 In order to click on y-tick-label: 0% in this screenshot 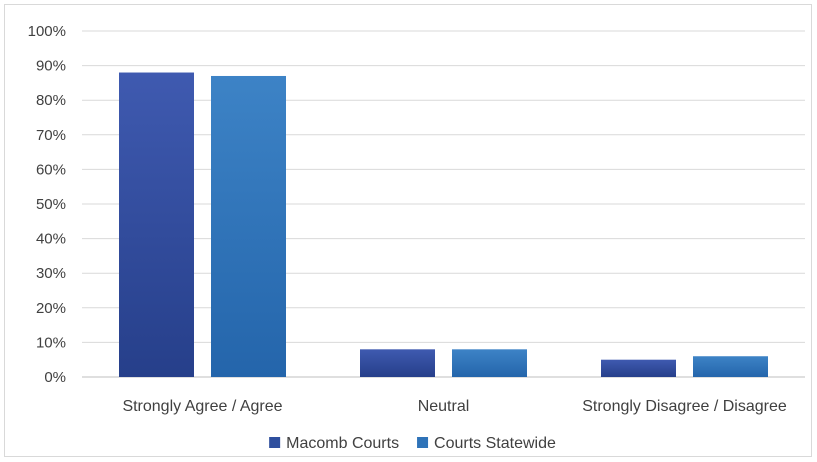, I will do `click(55, 377)`.